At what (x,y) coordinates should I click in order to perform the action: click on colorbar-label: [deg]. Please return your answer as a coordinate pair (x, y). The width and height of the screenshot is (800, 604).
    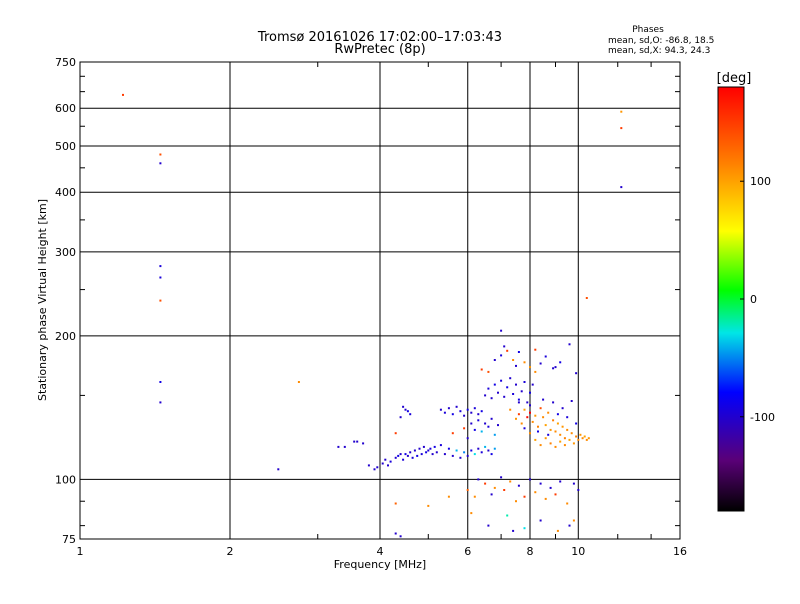
    Looking at the image, I should click on (734, 78).